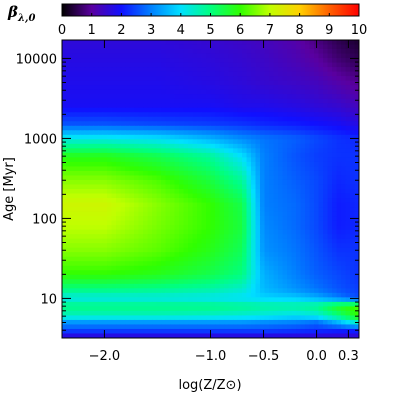  Describe the element at coordinates (299, 30) in the screenshot. I see `colorbar-tick-label: 8` at that location.